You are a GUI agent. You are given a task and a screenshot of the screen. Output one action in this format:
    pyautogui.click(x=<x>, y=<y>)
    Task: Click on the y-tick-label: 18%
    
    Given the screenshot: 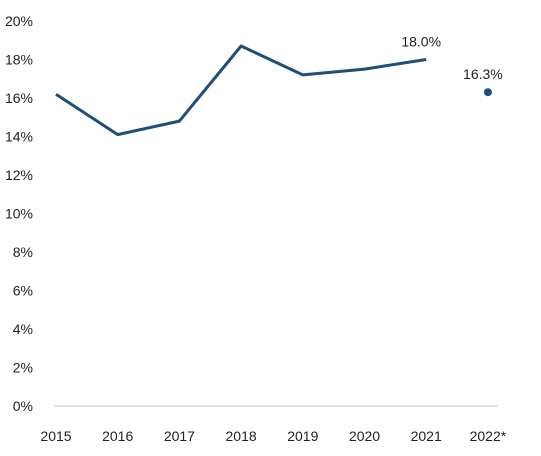 What is the action you would take?
    pyautogui.click(x=19, y=60)
    